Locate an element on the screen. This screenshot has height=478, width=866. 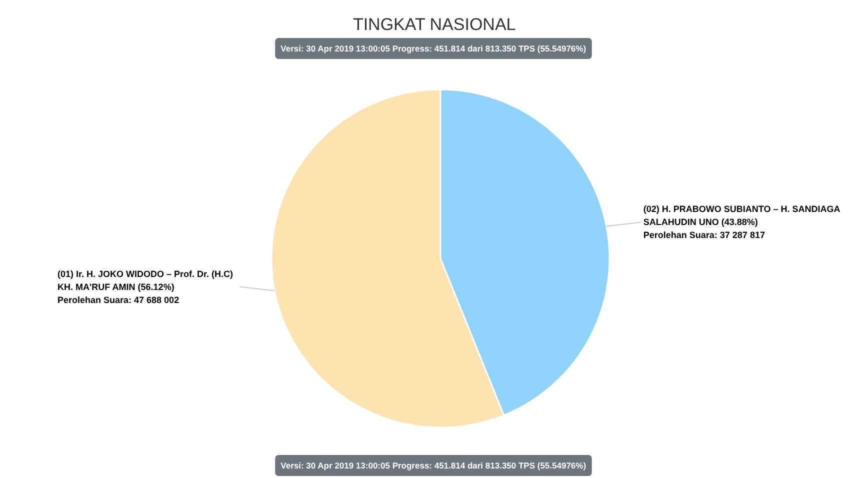
slice-label: (01) Ir. H. JOKO WIDODO – Prof. Dr. (H.C) KH. MA'RUF AMIN (56.12%) Perolehan Suara: 47 688 002 is located at coordinates (146, 286).